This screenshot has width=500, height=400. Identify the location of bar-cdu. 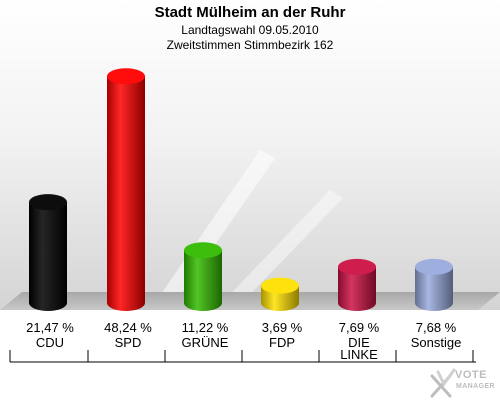
(48, 252).